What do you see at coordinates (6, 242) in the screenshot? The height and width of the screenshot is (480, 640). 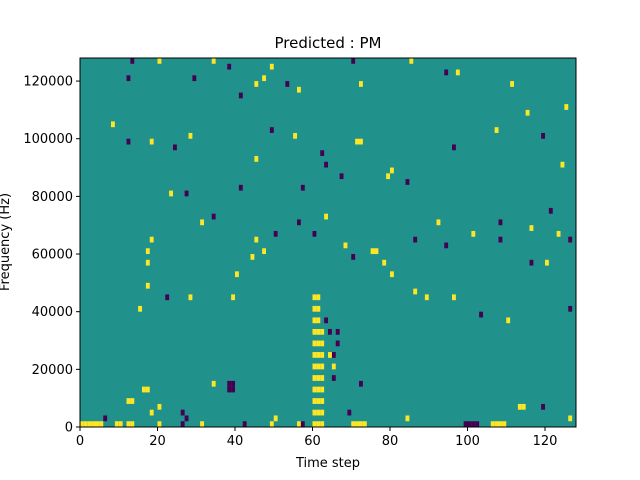 I see `y-axis-title: Frequency (Hz)` at bounding box center [6, 242].